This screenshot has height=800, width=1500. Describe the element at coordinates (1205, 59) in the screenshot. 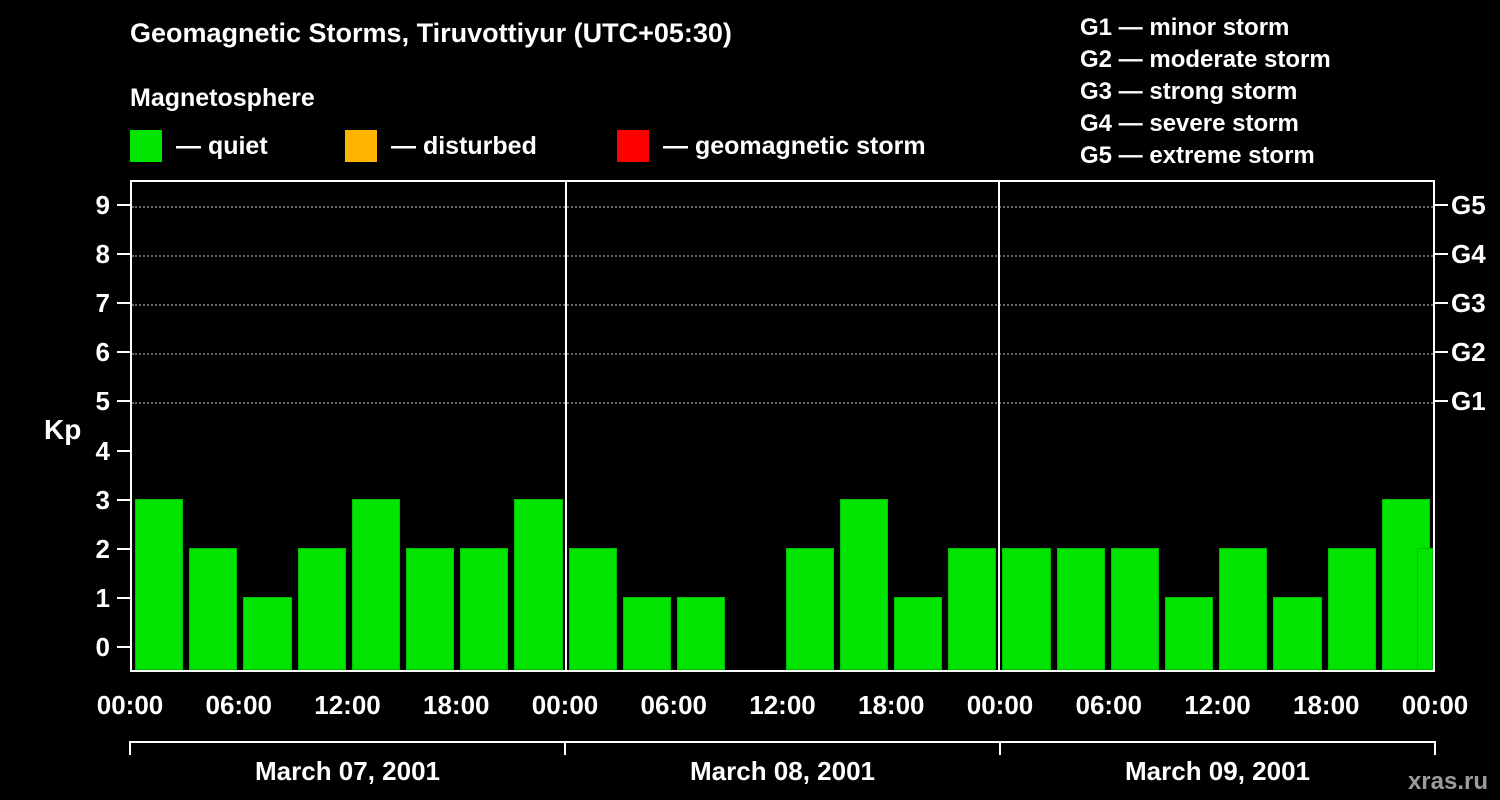

I see `storm-scale-item-g2: G2 — moderate storm` at that location.